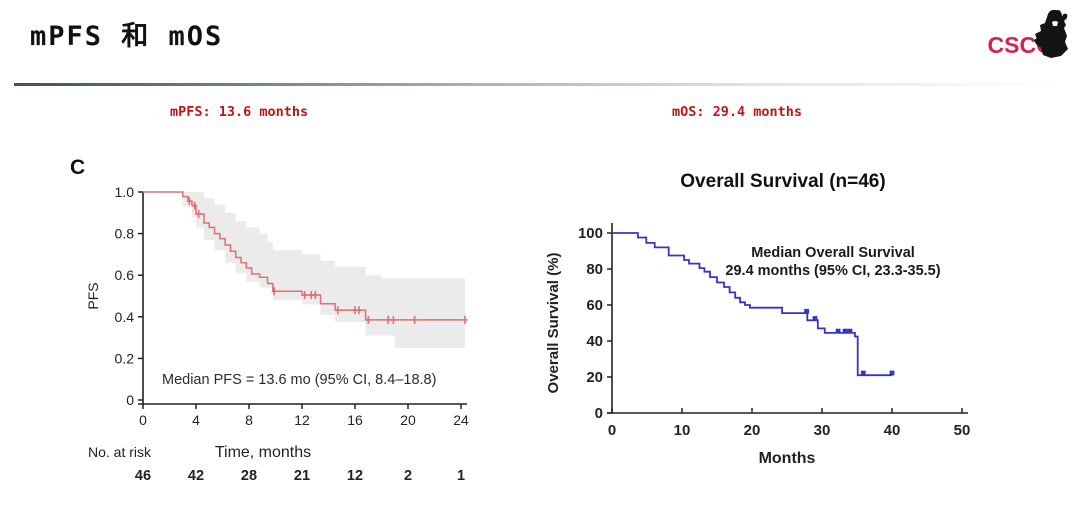 The image size is (1080, 511). Describe the element at coordinates (127, 36) in the screenshot. I see `page-title: mPFS 和 mOS` at that location.